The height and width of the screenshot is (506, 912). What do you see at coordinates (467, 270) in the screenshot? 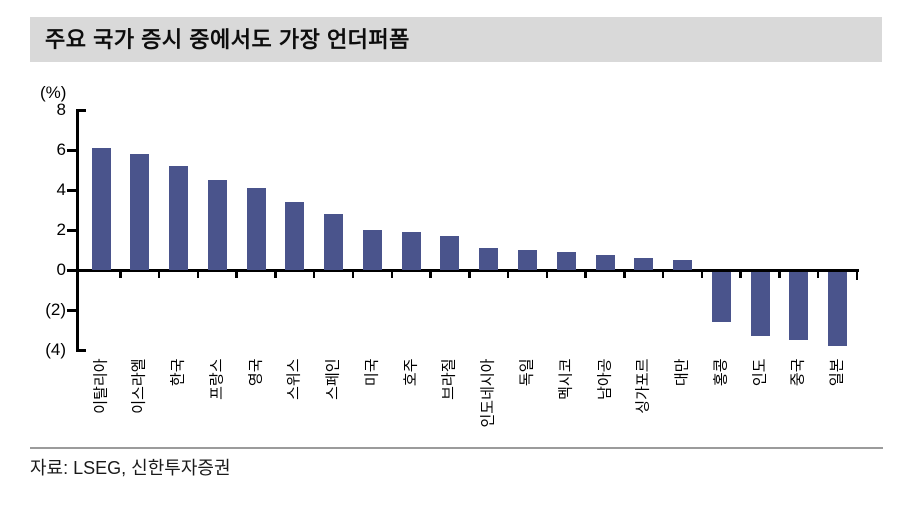
I see `x-axis-line` at bounding box center [467, 270].